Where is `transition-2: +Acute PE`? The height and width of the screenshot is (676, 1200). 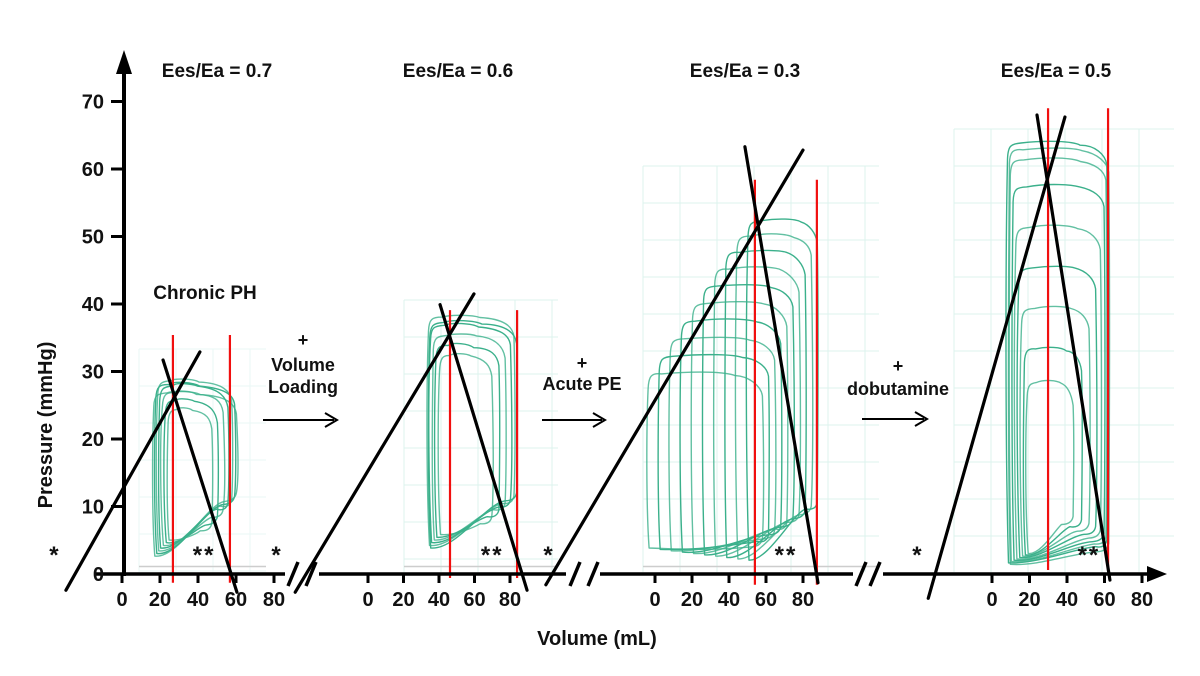 transition-2: +Acute PE is located at coordinates (582, 390).